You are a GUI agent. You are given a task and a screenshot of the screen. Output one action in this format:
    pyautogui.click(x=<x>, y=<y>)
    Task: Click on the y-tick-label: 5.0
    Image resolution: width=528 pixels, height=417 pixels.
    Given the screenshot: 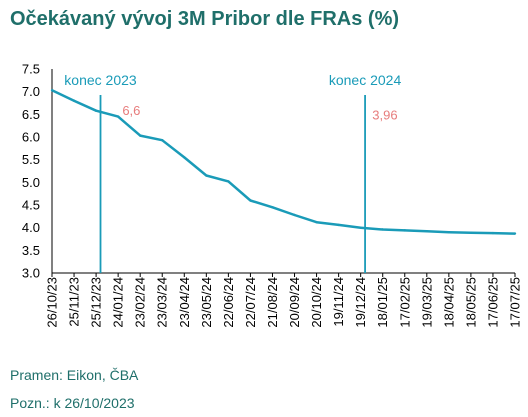 What is the action you would take?
    pyautogui.click(x=31, y=182)
    